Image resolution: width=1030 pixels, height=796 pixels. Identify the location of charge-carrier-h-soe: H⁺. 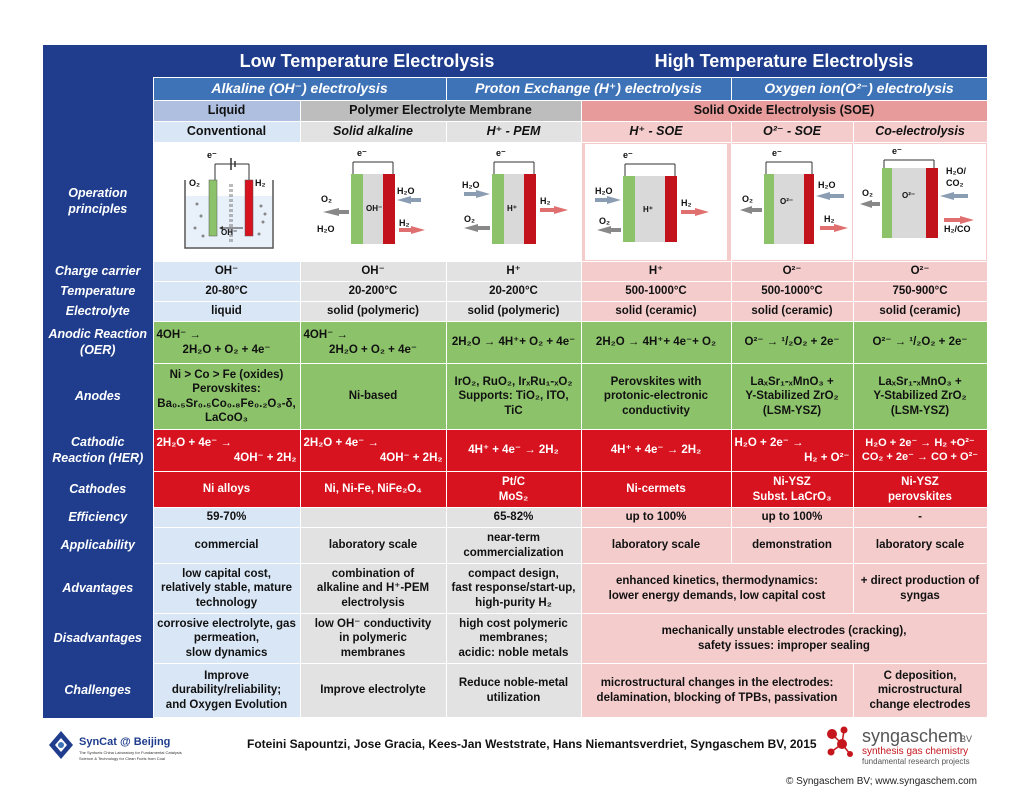
(656, 271).